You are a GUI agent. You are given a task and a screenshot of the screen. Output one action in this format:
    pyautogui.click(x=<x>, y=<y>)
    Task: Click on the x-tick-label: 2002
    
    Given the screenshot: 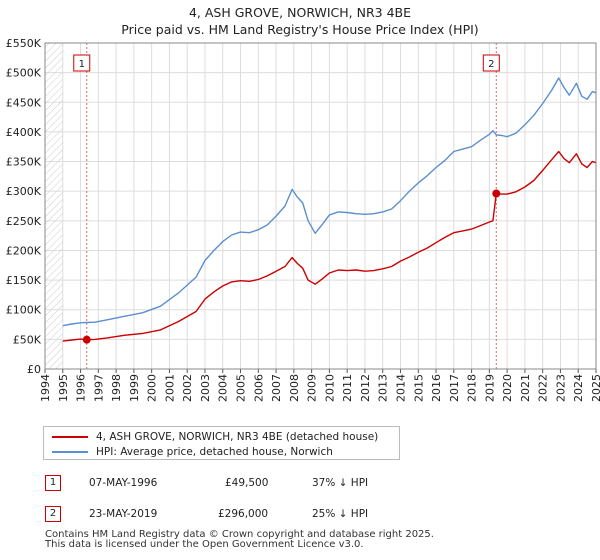 What is the action you would take?
    pyautogui.click(x=187, y=388)
    